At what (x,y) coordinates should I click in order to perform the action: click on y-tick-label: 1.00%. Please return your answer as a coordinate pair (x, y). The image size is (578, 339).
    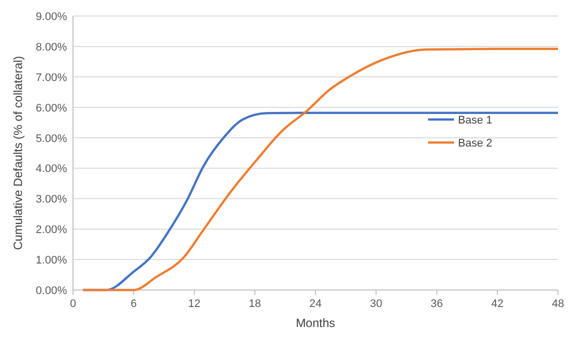
    Looking at the image, I should click on (52, 260).